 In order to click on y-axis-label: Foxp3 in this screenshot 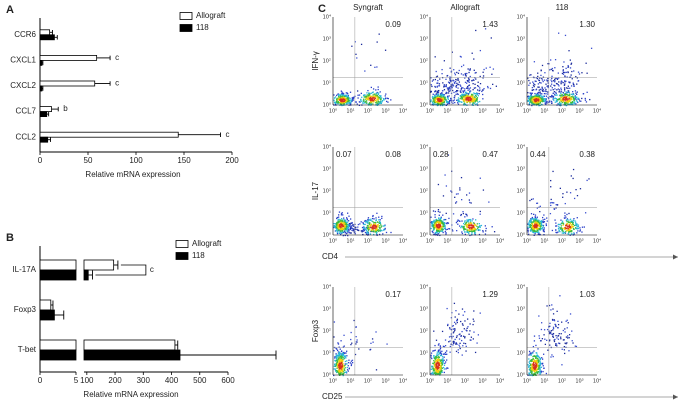, I will do `click(315, 330)`.